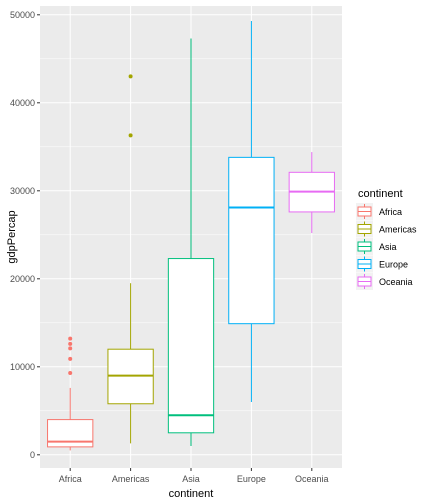 This screenshot has width=432, height=504. What do you see at coordinates (376, 246) in the screenshot?
I see `legend-item-asia: Asia` at bounding box center [376, 246].